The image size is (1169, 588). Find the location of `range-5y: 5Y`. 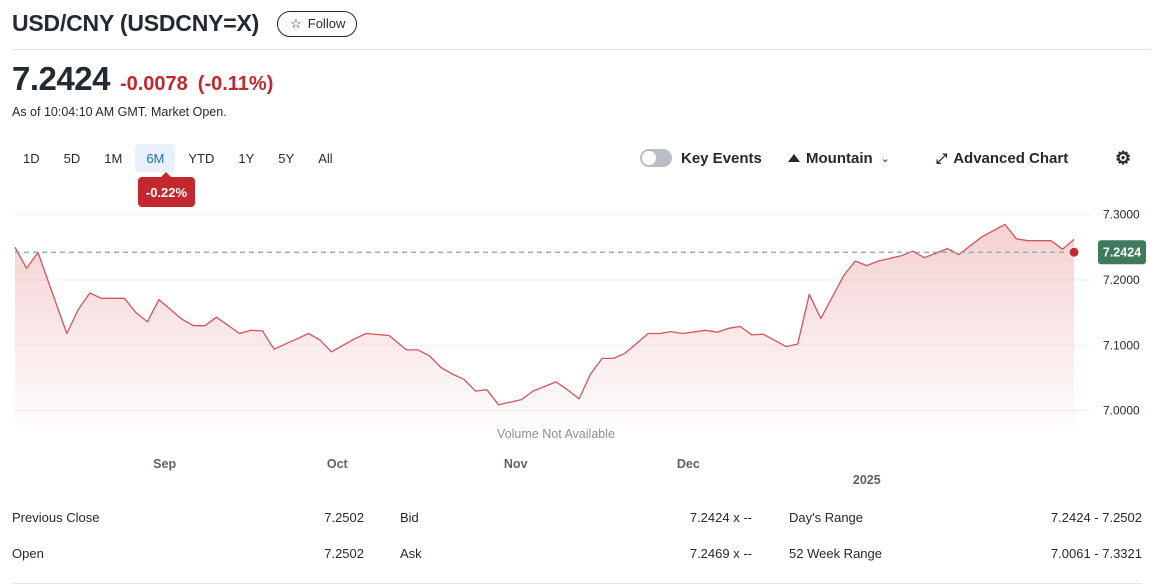

range-5y: 5Y is located at coordinates (286, 158).